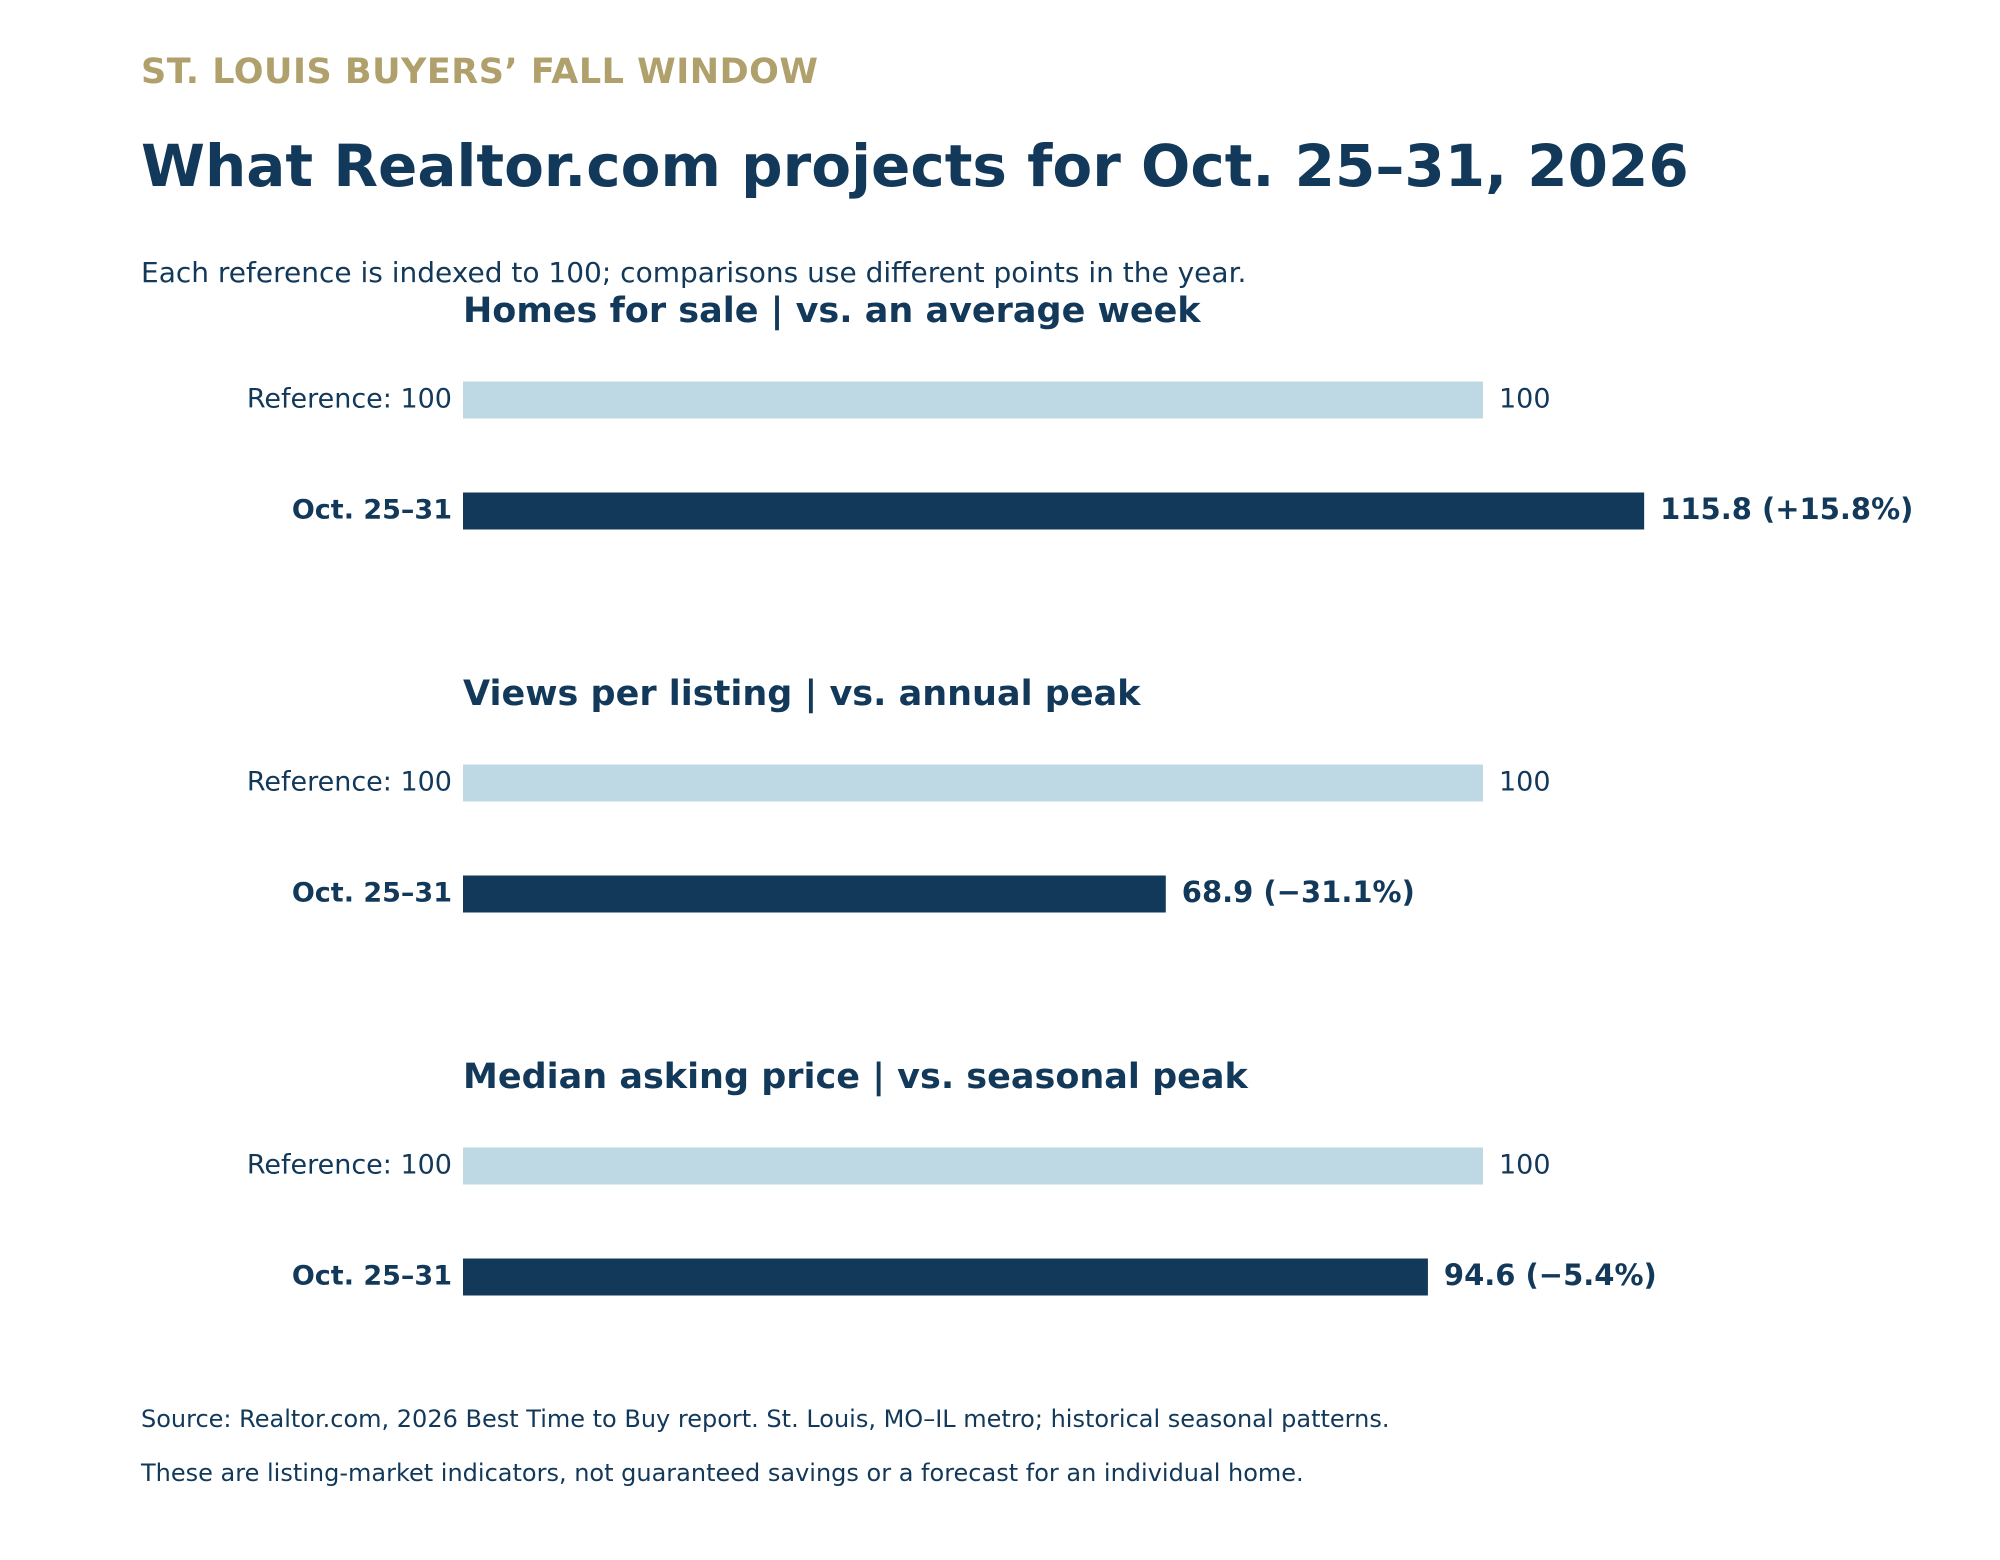  What do you see at coordinates (802, 694) in the screenshot?
I see `panel-title: Views per listing | vs. annual peak` at bounding box center [802, 694].